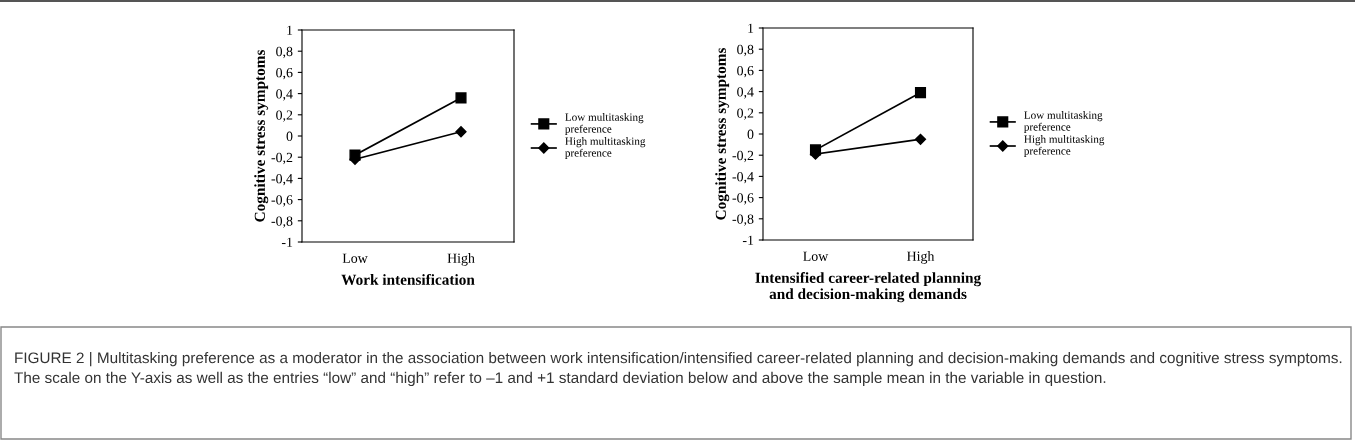  What do you see at coordinates (408, 279) in the screenshot?
I see `x-axis-title: Work intensification` at bounding box center [408, 279].